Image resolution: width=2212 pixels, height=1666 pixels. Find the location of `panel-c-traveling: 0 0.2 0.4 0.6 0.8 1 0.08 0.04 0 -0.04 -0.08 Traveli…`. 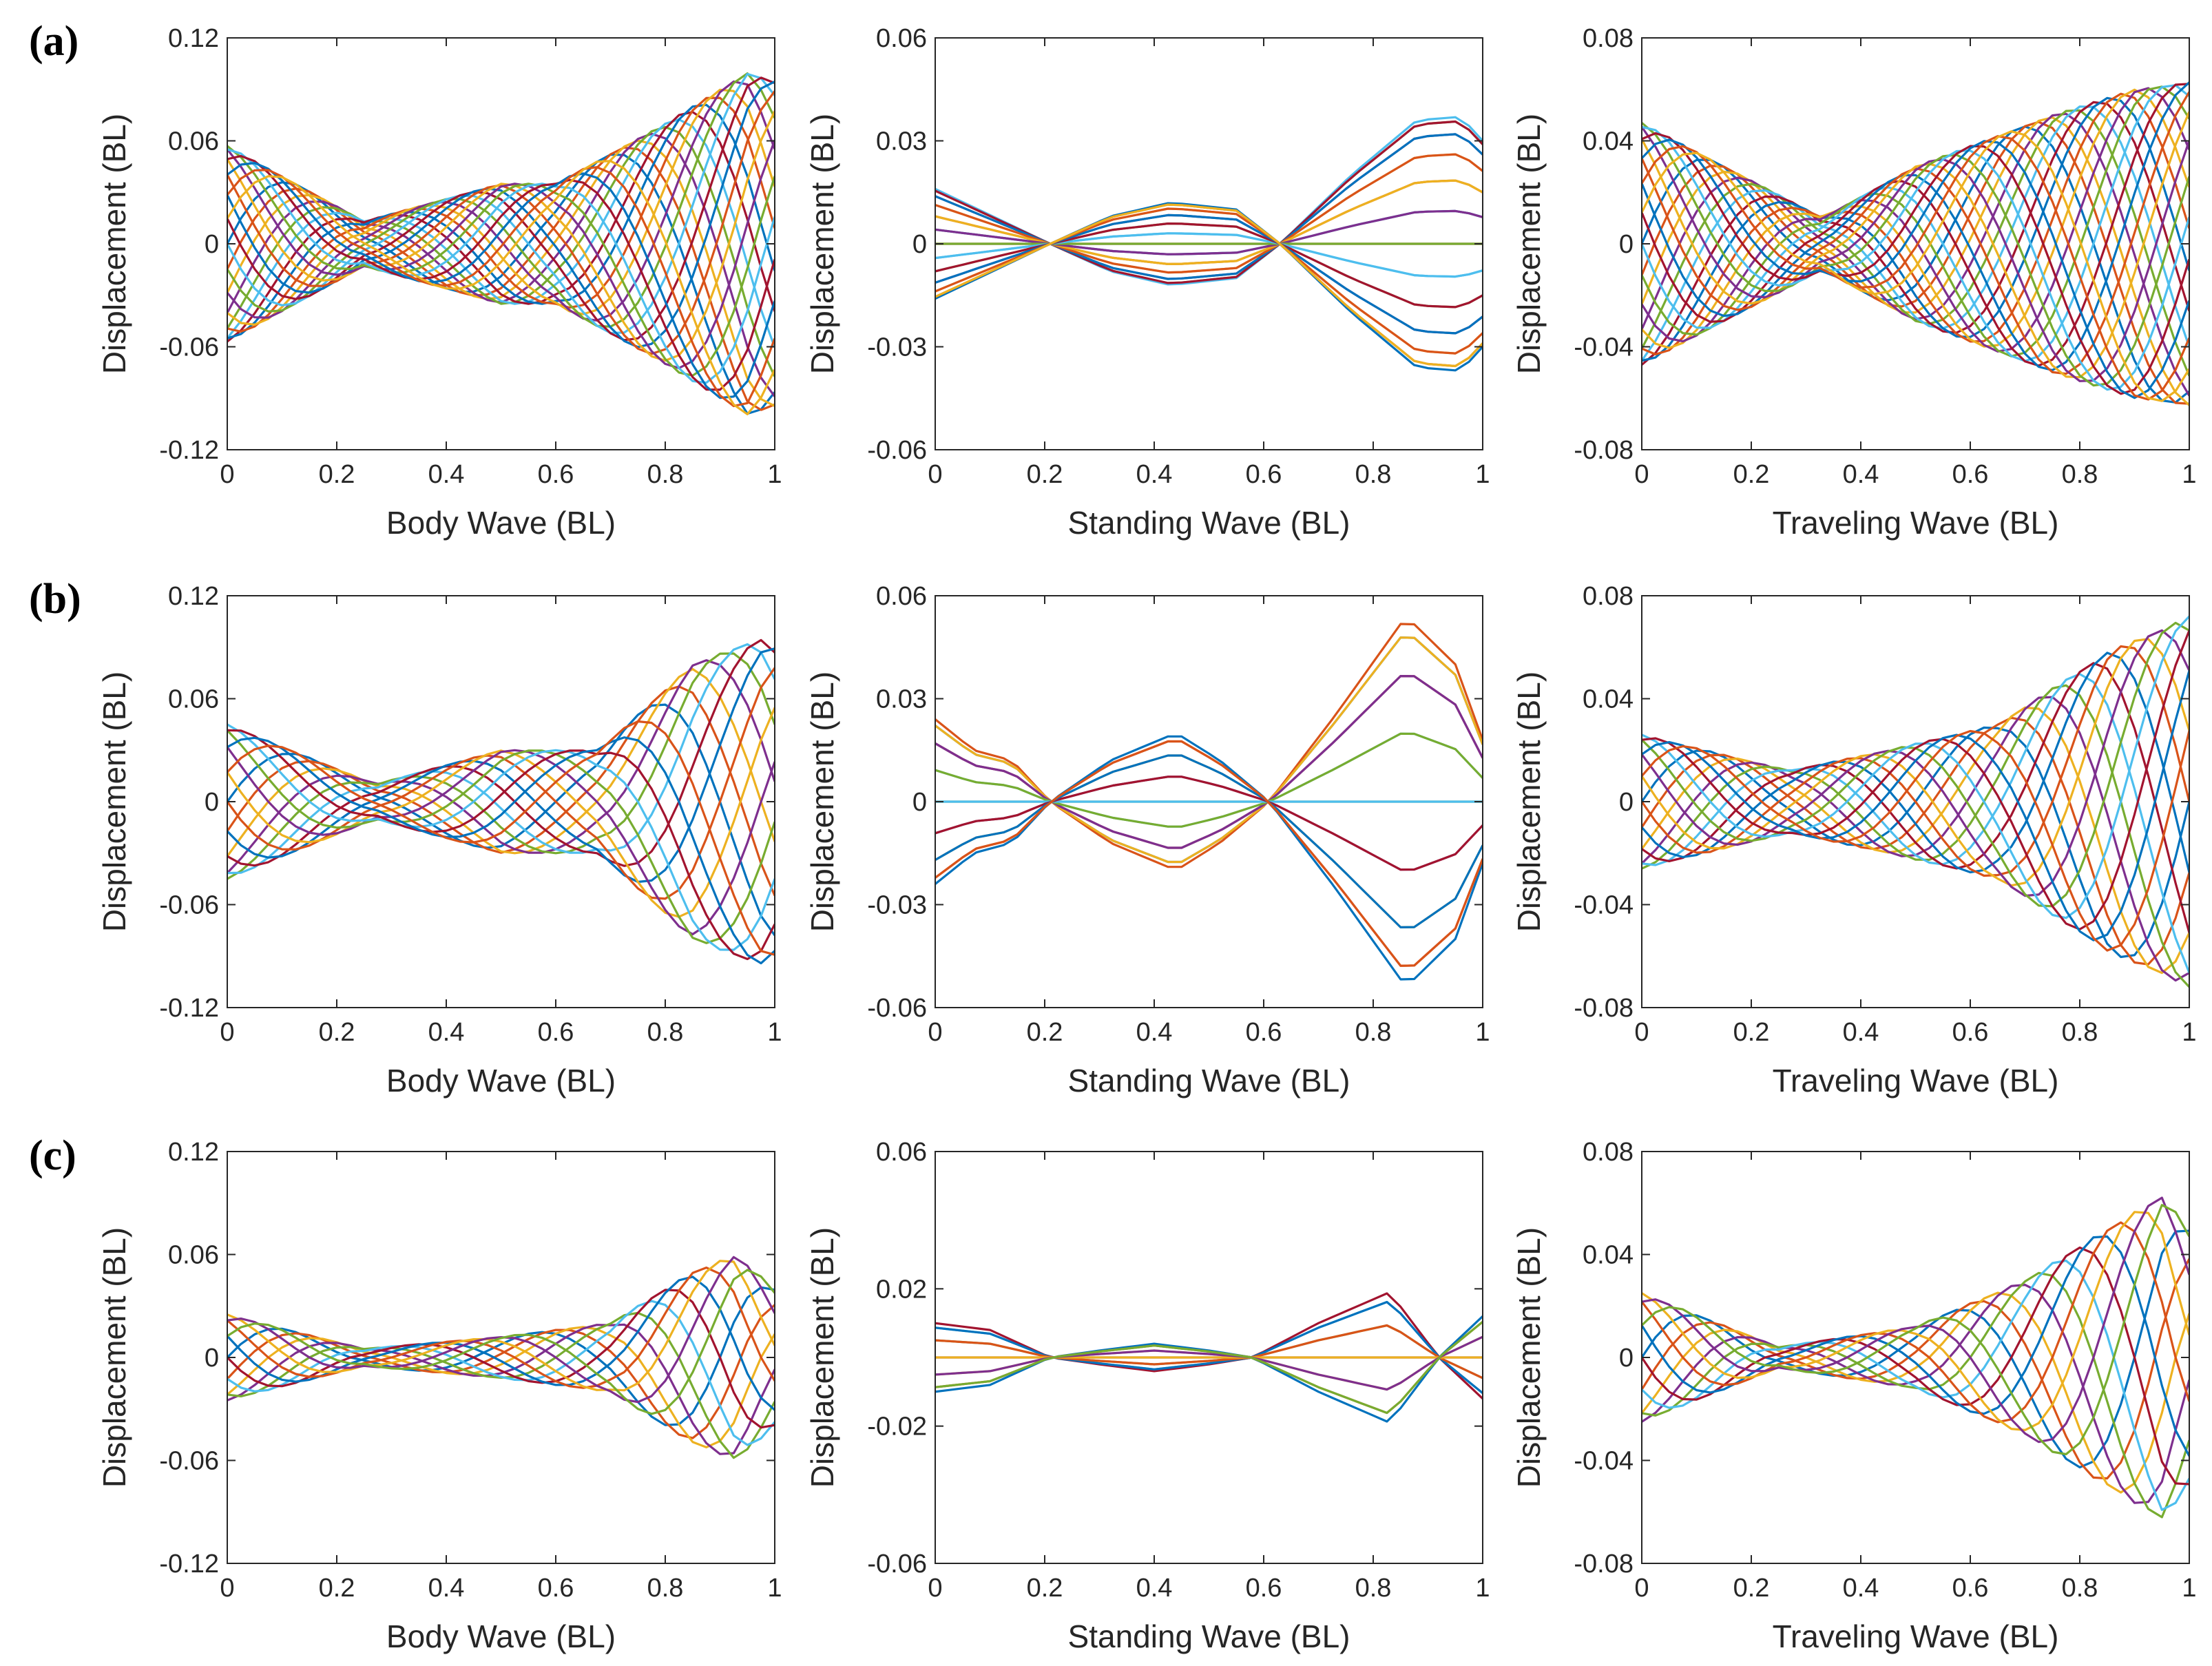

panel-c-traveling: 0 0.2 0.4 0.6 0.8 1 0.08 0.04 0 -0.04 -0.08 Traveli… is located at coordinates (1854, 1396).